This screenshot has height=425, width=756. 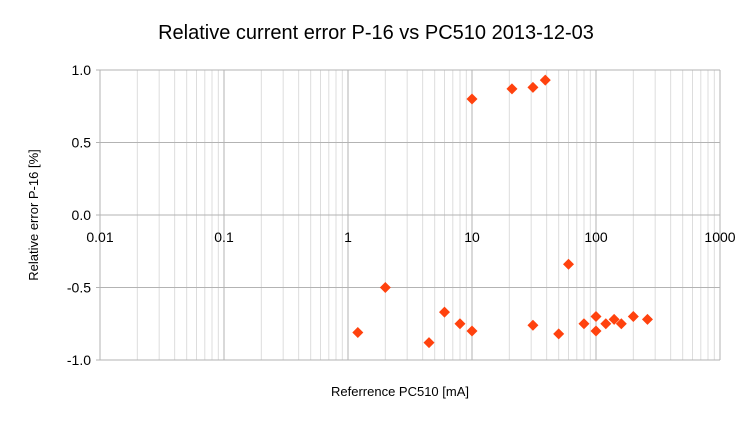 What do you see at coordinates (596, 237) in the screenshot?
I see `x-tick-label: 100` at bounding box center [596, 237].